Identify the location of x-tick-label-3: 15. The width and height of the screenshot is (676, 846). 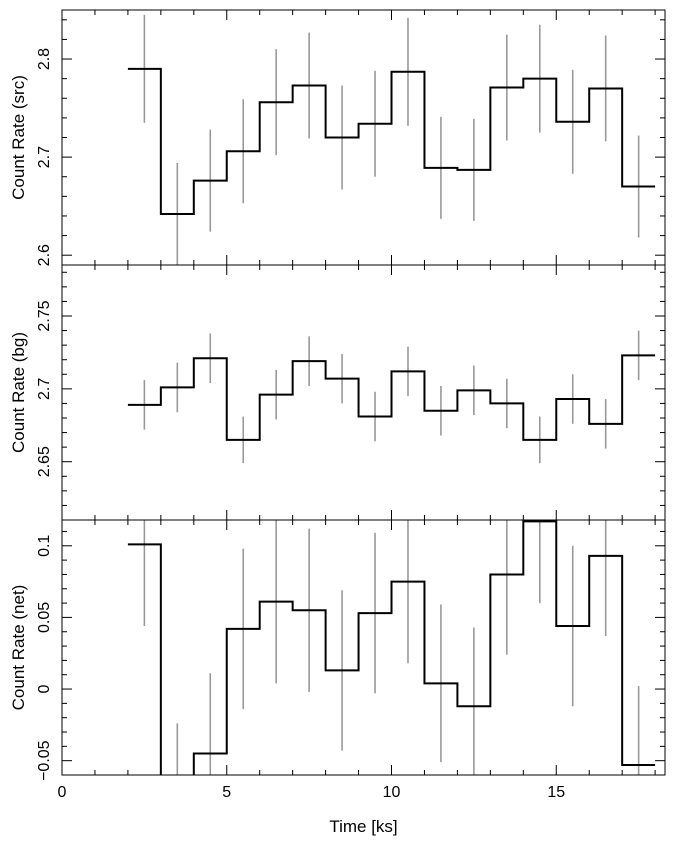
(556, 792).